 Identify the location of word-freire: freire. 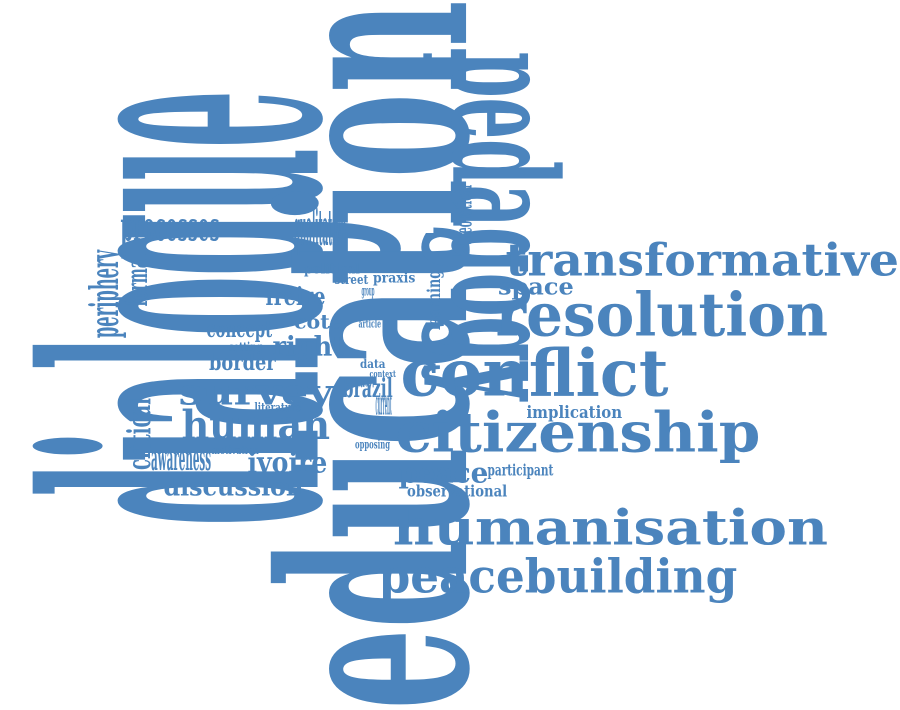
(295, 296).